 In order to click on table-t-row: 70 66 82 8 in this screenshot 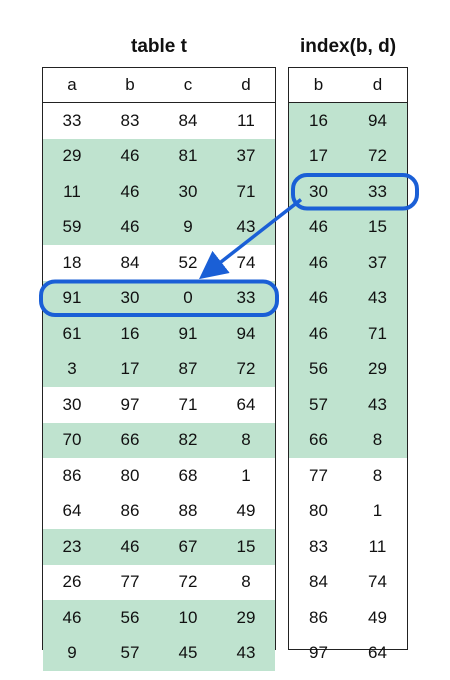, I will do `click(159, 440)`.